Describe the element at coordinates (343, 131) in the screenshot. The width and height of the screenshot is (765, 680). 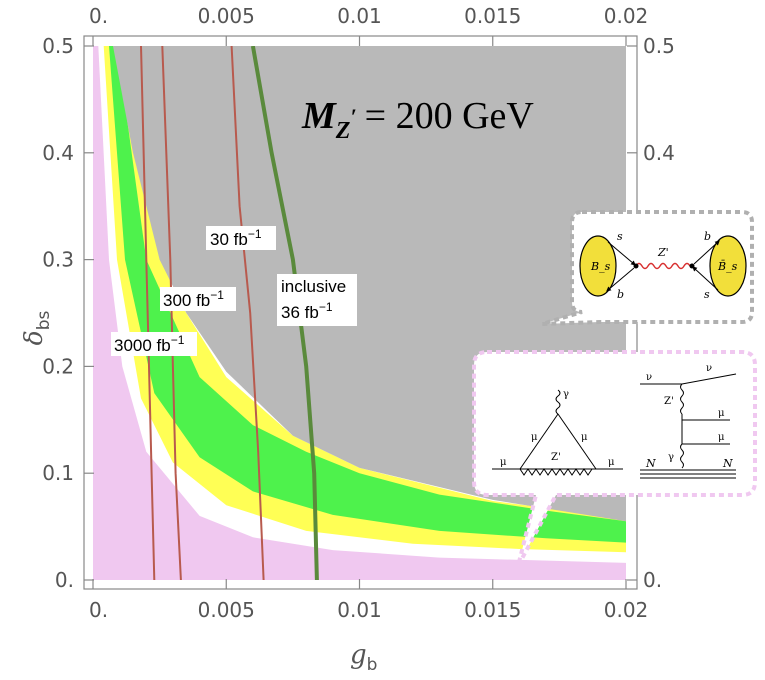
I see `mass-subscript: Z` at that location.